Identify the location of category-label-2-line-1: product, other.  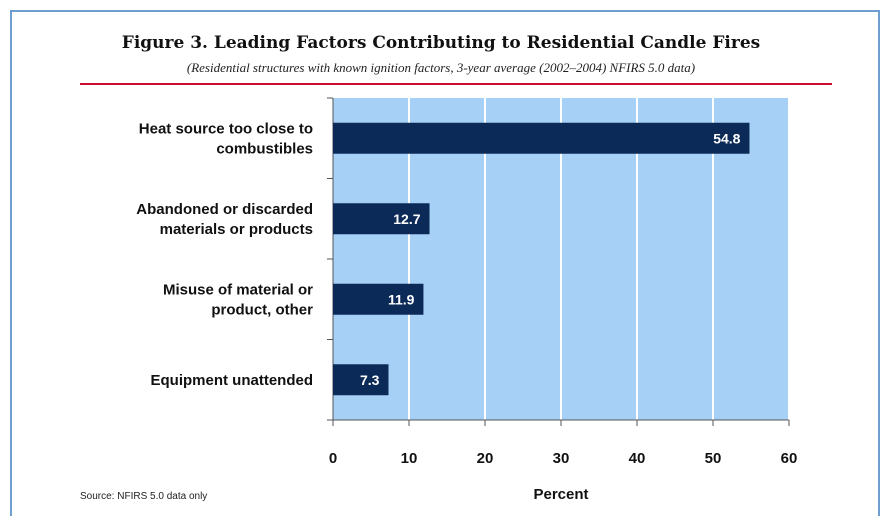
(262, 309).